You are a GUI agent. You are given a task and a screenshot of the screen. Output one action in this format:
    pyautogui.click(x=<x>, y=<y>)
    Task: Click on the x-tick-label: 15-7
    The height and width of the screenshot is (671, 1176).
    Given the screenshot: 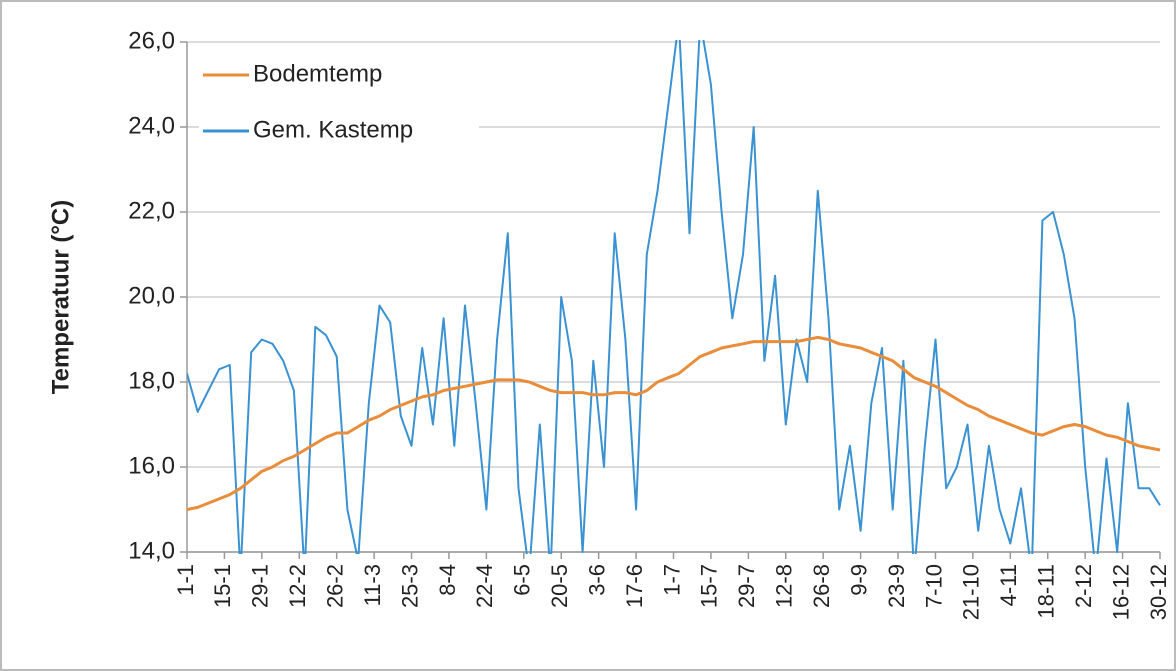 What is the action you would take?
    pyautogui.click(x=709, y=586)
    